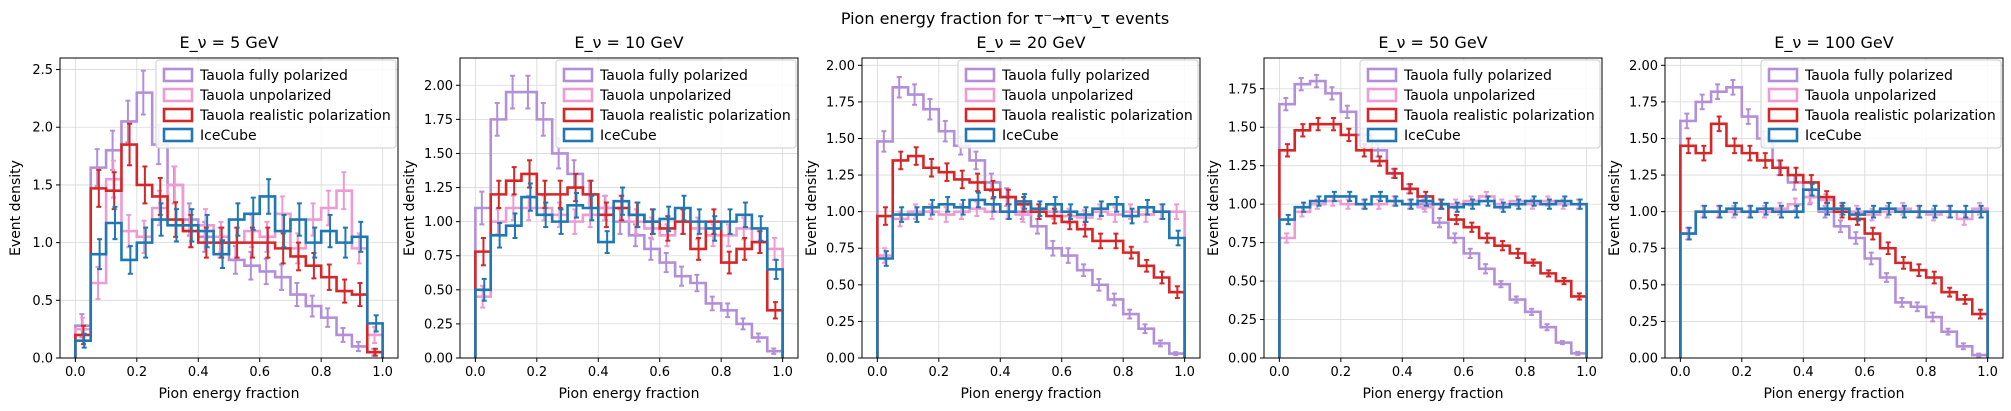  What do you see at coordinates (1643, 359) in the screenshot?
I see `y-tick-label: 0.00` at bounding box center [1643, 359].